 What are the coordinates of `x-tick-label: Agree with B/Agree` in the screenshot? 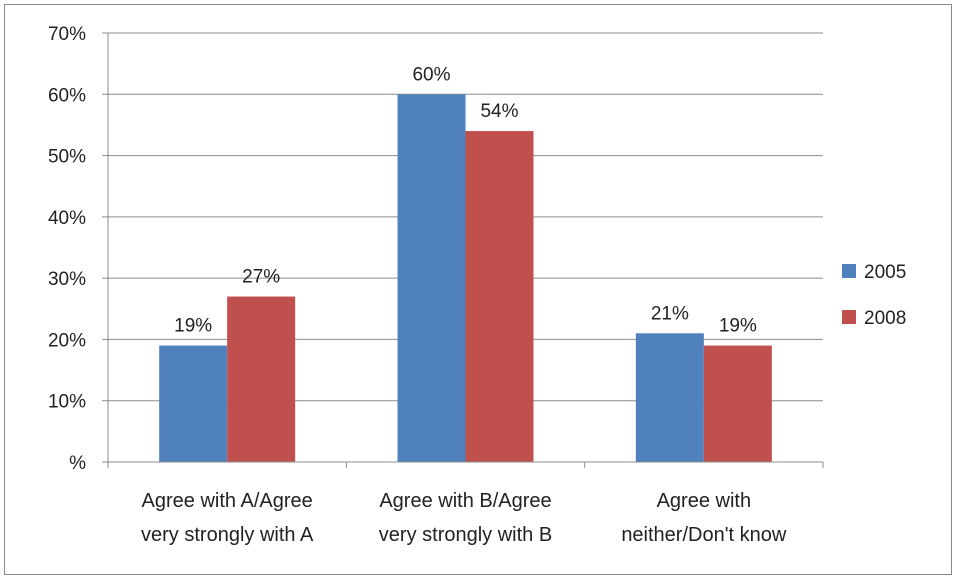 It's located at (465, 501).